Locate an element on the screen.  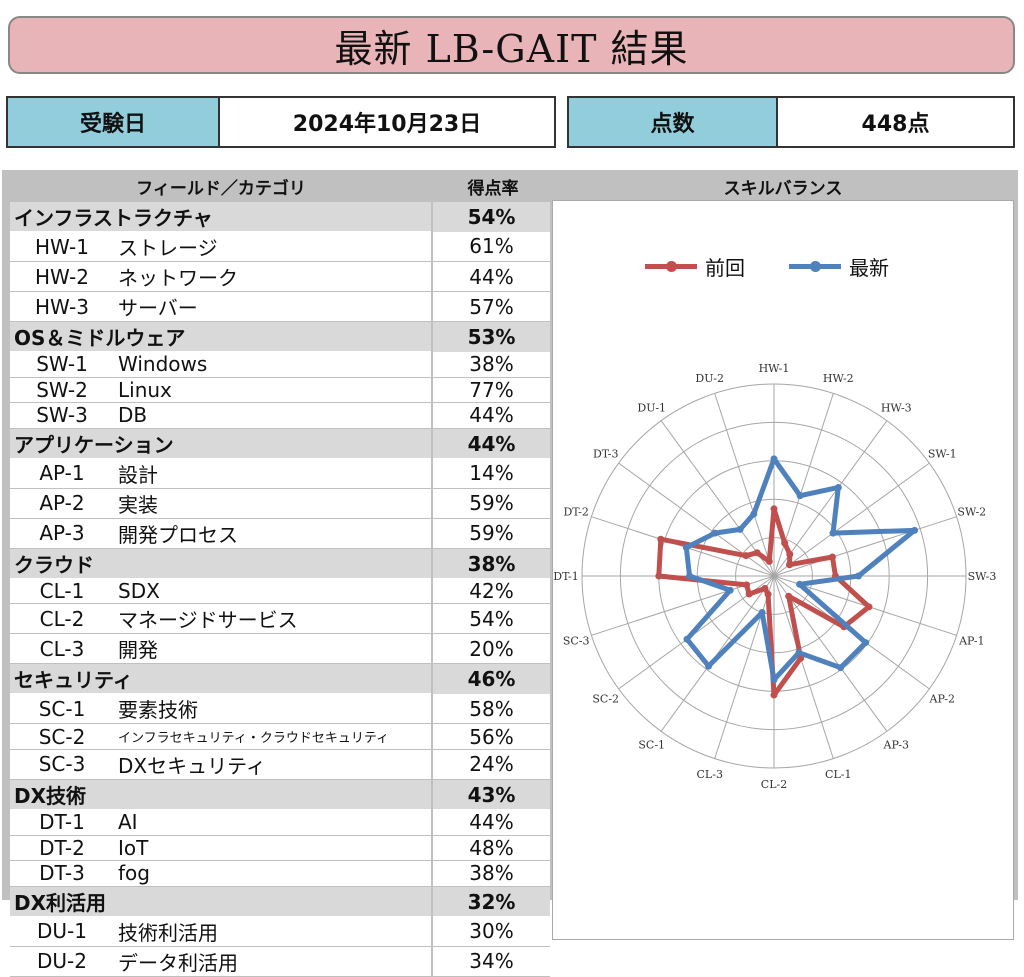
item-name: Windows is located at coordinates (273, 364).